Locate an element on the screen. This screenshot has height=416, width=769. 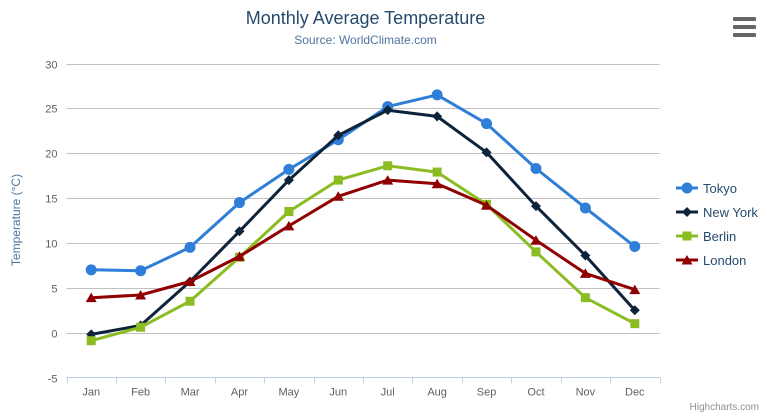
y-axis-title: Temperature (°C) is located at coordinates (16, 220).